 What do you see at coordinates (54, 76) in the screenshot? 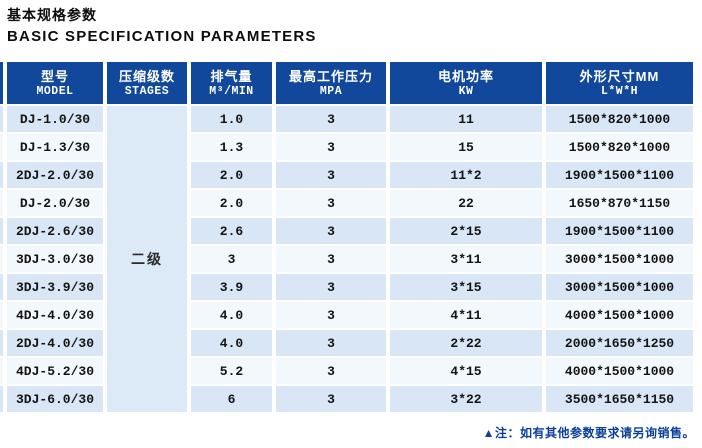
I see `col-header-model-cn: 型号` at bounding box center [54, 76].